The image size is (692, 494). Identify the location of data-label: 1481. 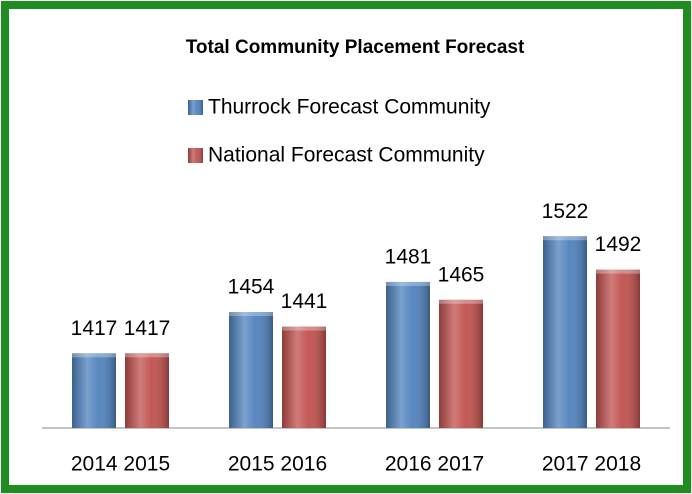
(408, 256).